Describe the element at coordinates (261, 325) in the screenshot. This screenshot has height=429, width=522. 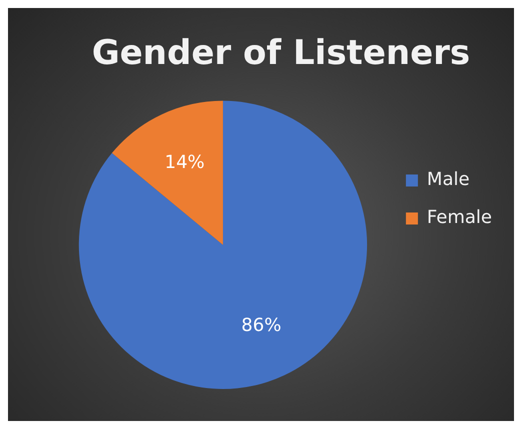
I see `data-label: 86%` at that location.